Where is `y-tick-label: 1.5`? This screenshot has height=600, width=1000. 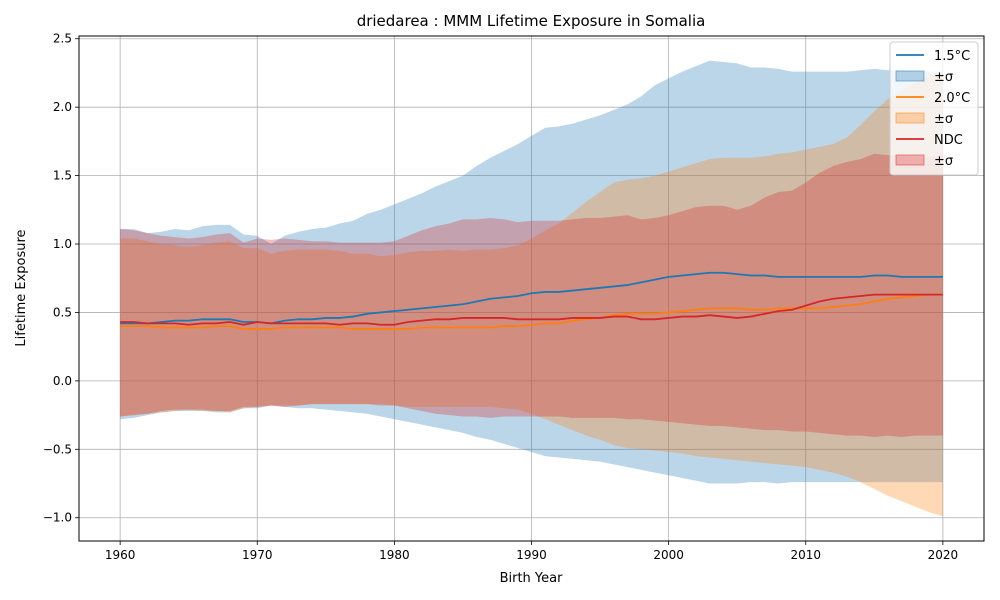 y-tick-label: 1.5 is located at coordinates (62, 176).